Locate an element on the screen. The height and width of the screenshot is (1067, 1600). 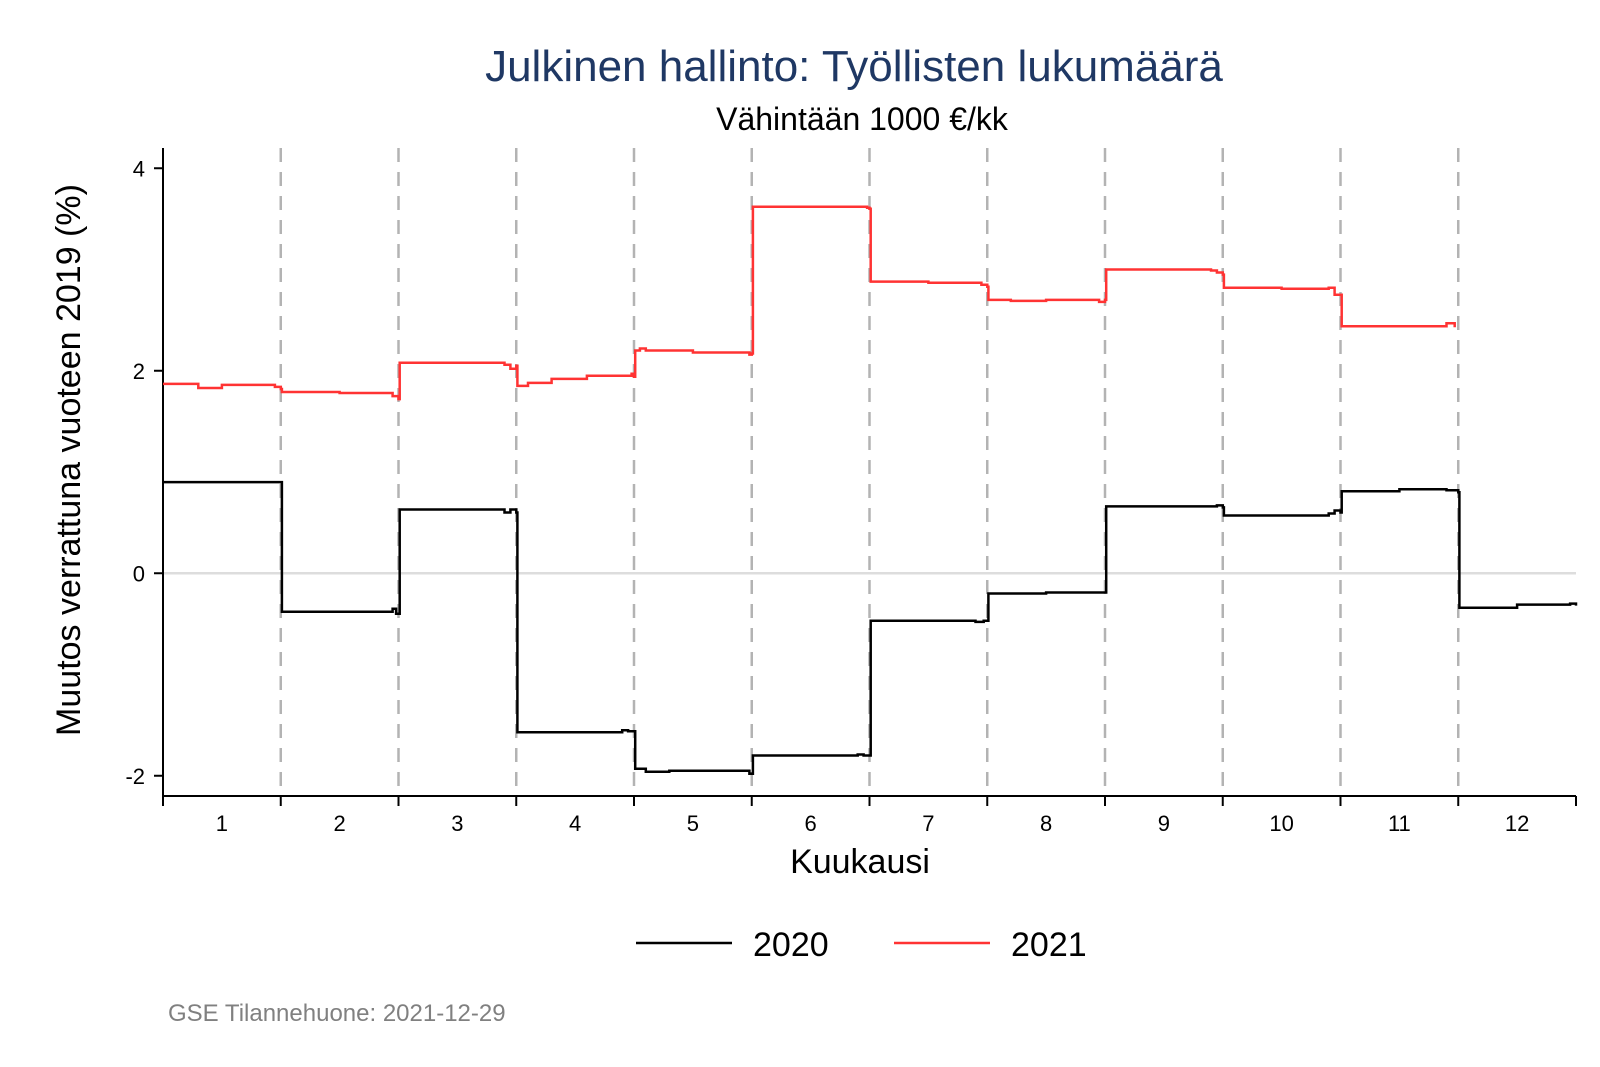
y-tick-label: 2 is located at coordinates (139, 371).